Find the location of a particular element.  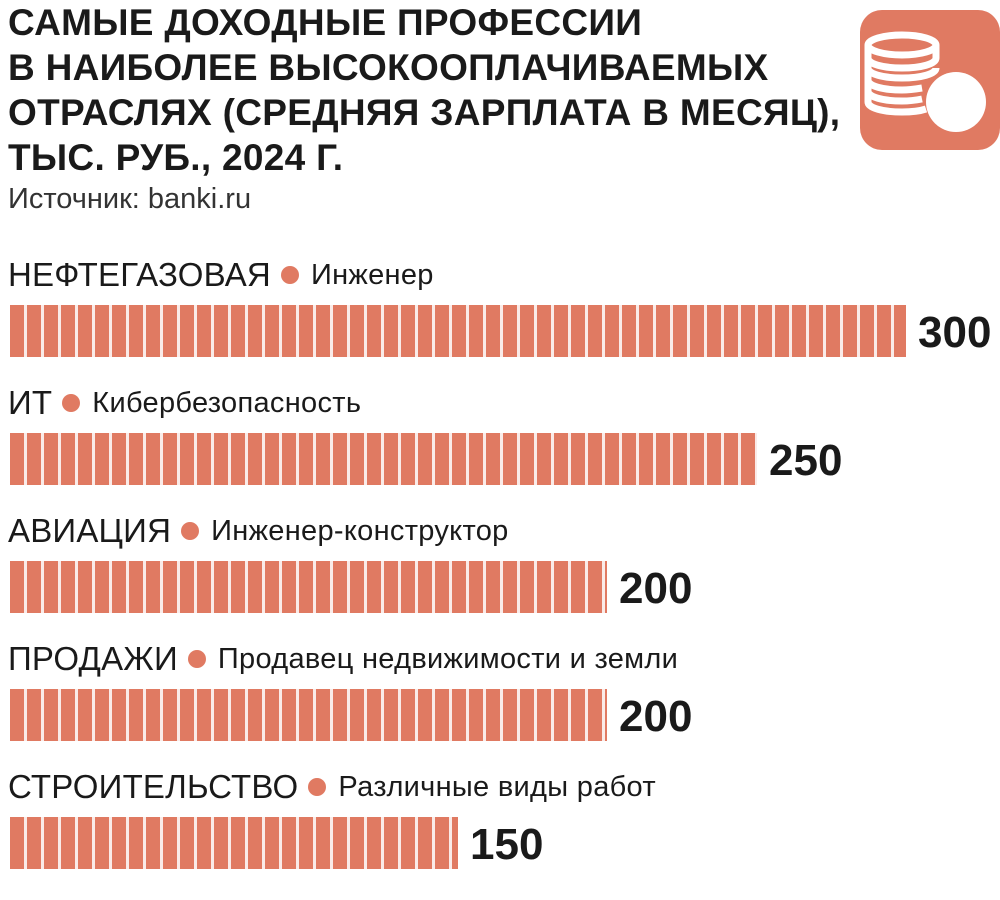

coins-icon is located at coordinates (930, 80).